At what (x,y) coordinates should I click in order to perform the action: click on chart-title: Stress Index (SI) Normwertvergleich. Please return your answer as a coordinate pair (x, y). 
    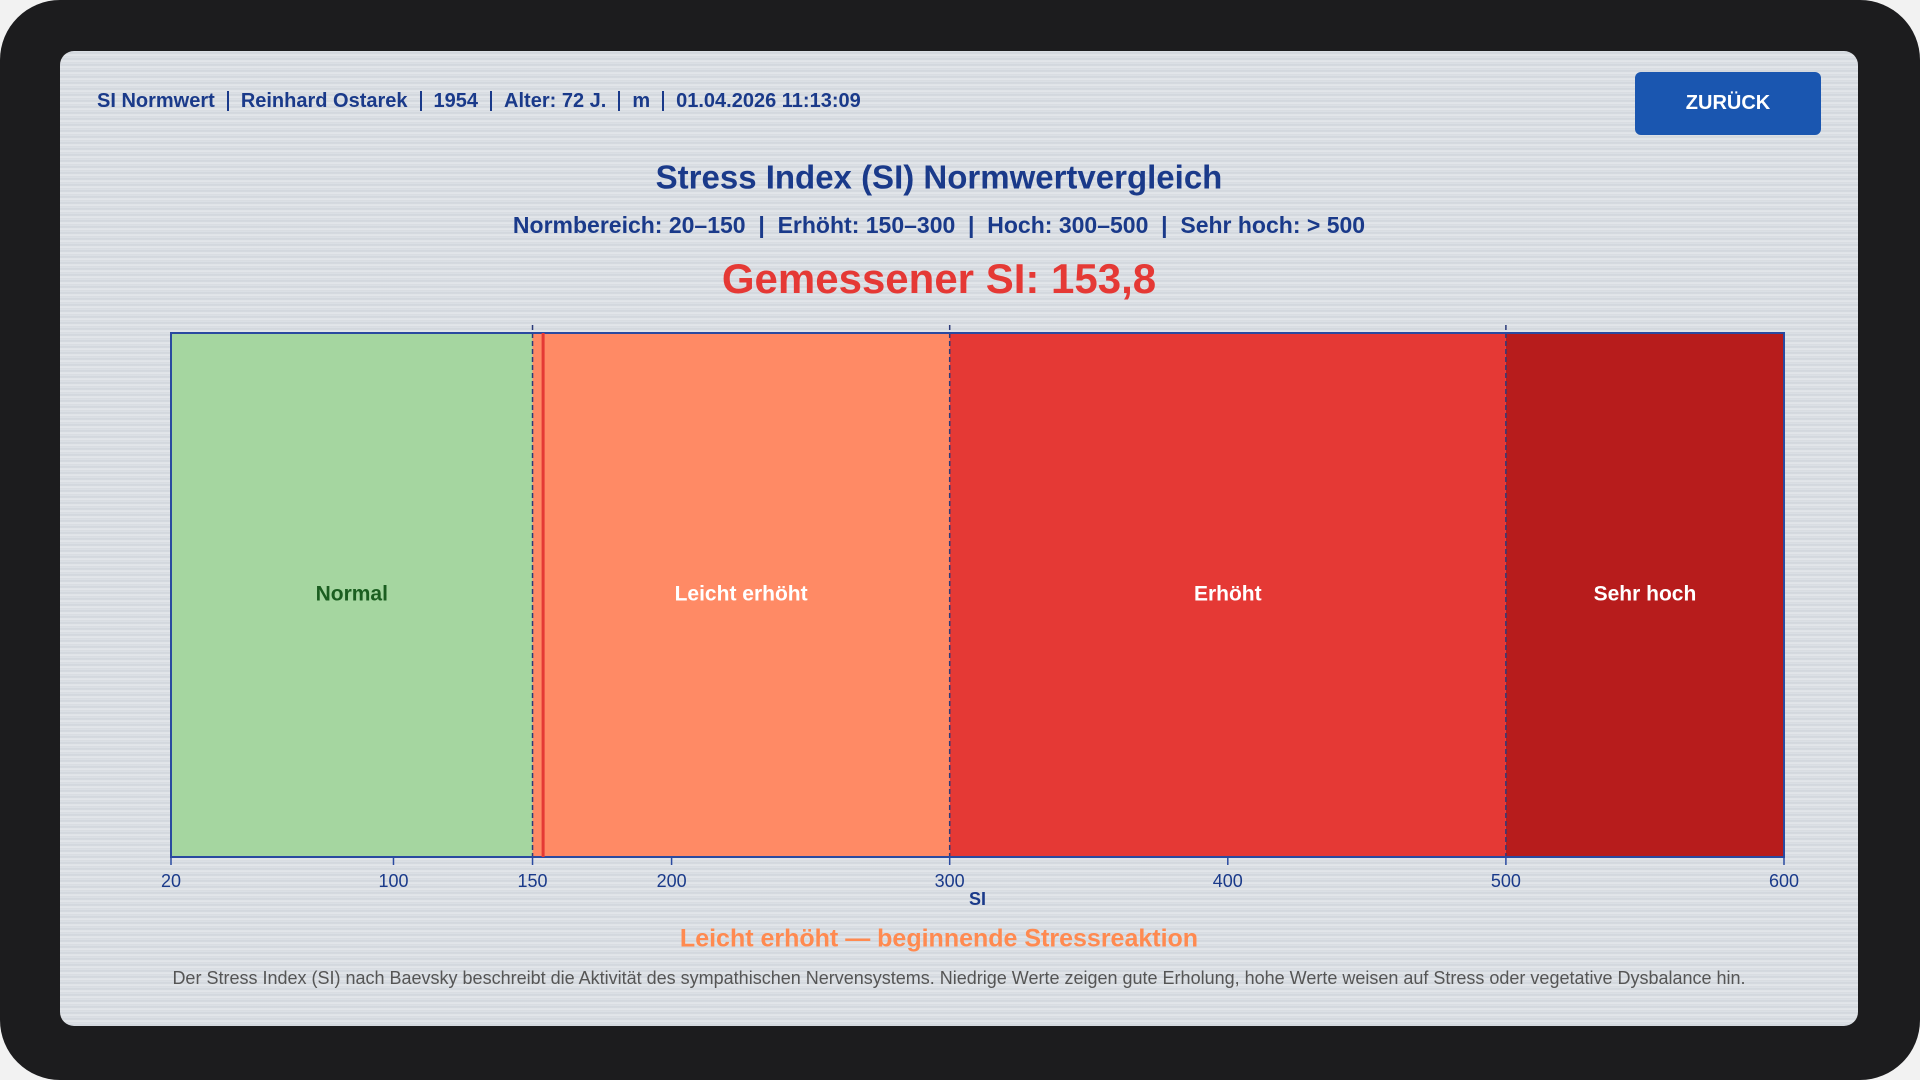
    Looking at the image, I should click on (939, 177).